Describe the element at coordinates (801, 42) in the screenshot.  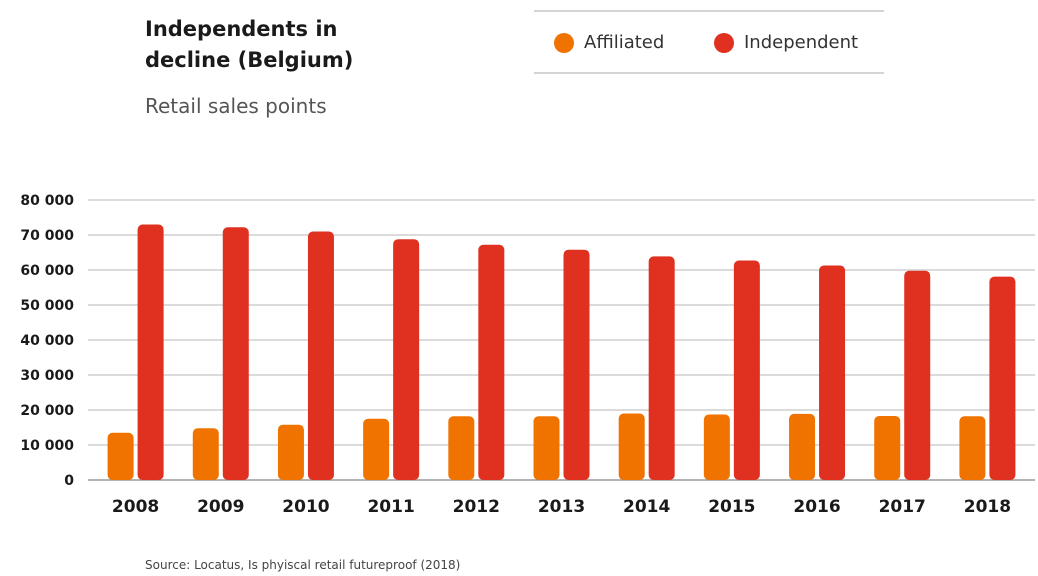
I see `legend-label-independent: Independent` at that location.